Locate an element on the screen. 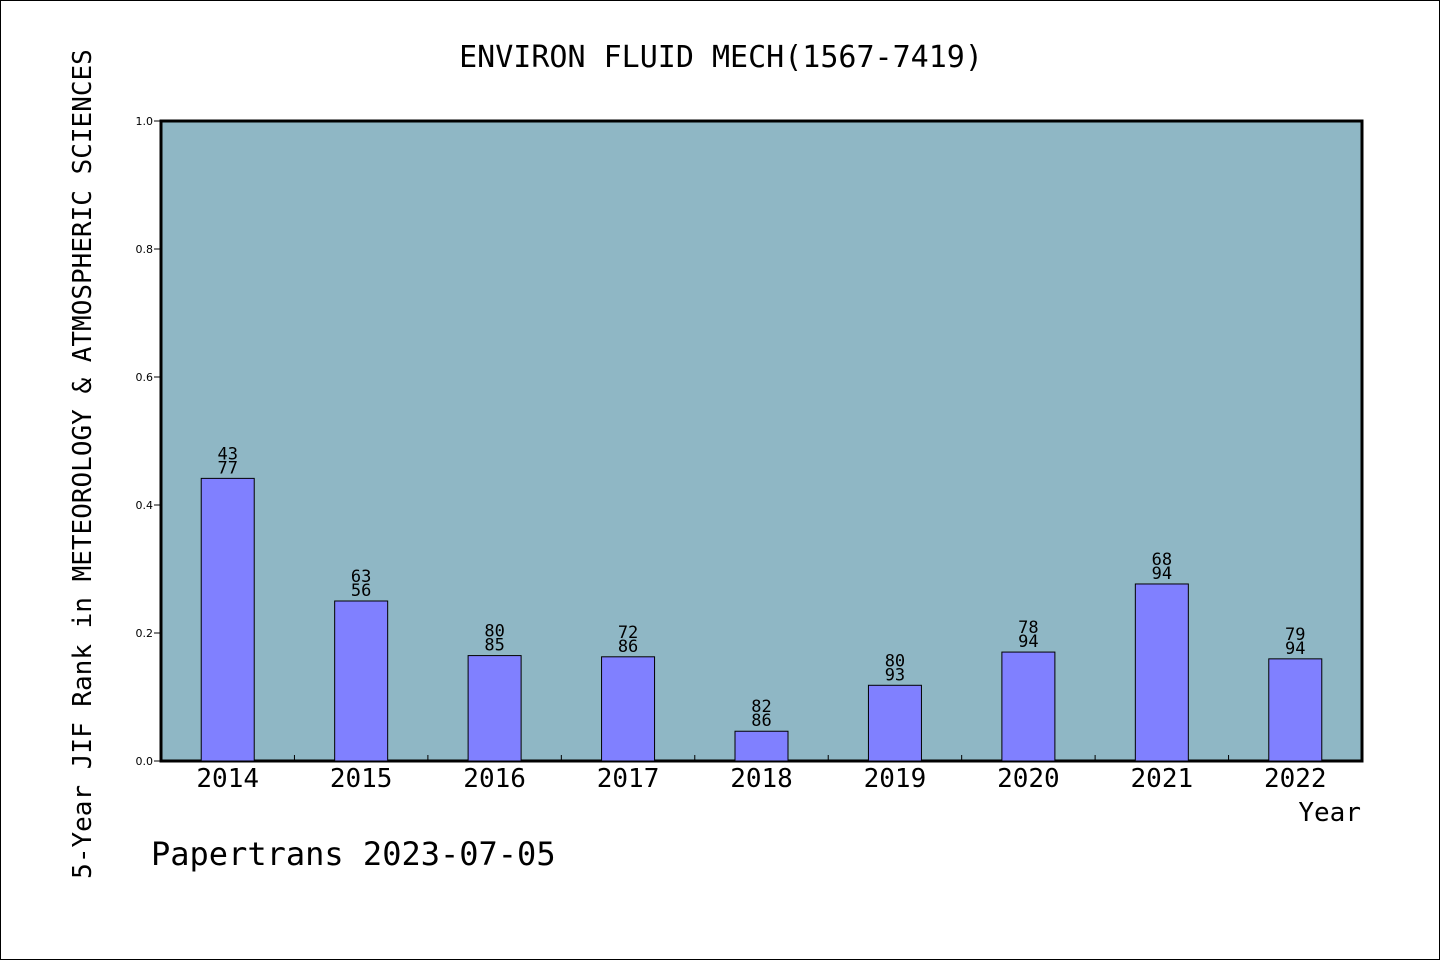 The height and width of the screenshot is (961, 1440). bar-label-top: 63 is located at coordinates (361, 577).